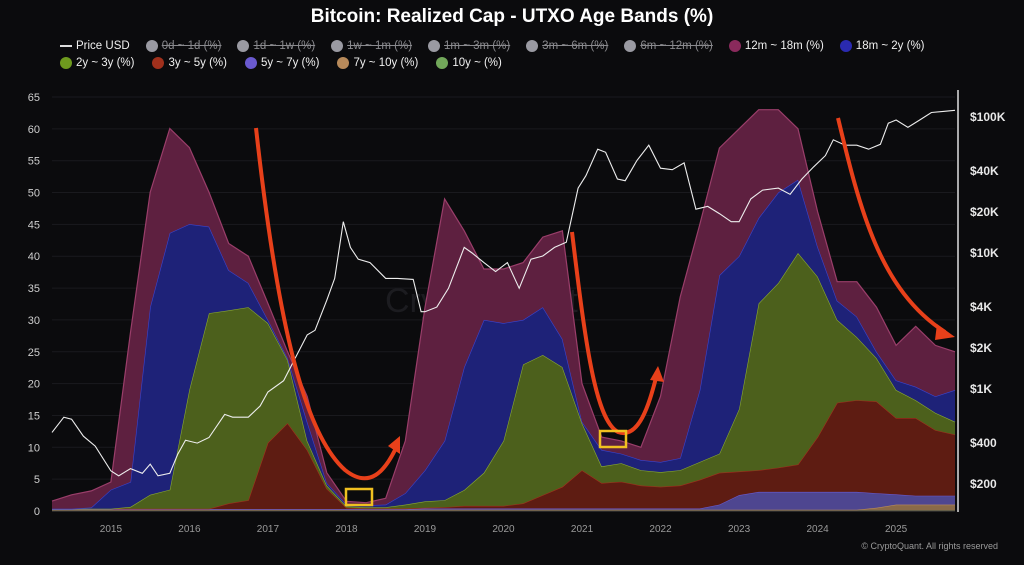 The width and height of the screenshot is (1024, 565). What do you see at coordinates (34, 289) in the screenshot?
I see `y-tick-label: 35` at bounding box center [34, 289].